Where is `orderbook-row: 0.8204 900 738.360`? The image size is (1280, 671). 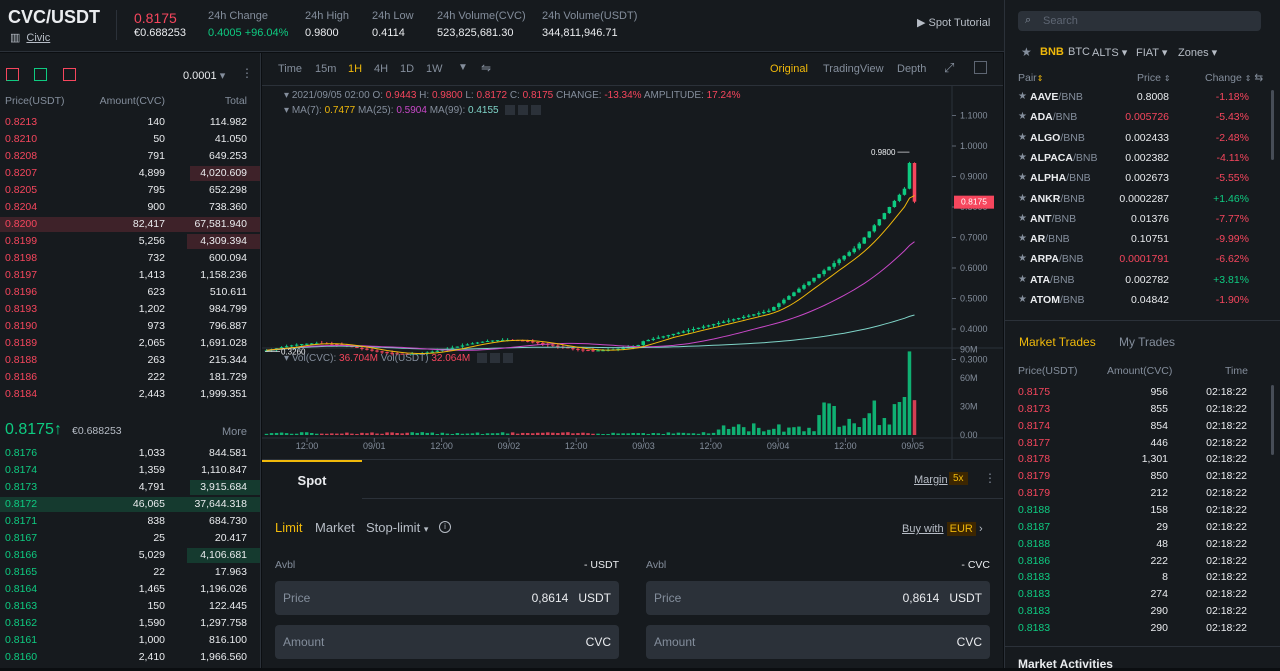
orderbook-row: 0.8204 900 738.360 is located at coordinates (130, 207).